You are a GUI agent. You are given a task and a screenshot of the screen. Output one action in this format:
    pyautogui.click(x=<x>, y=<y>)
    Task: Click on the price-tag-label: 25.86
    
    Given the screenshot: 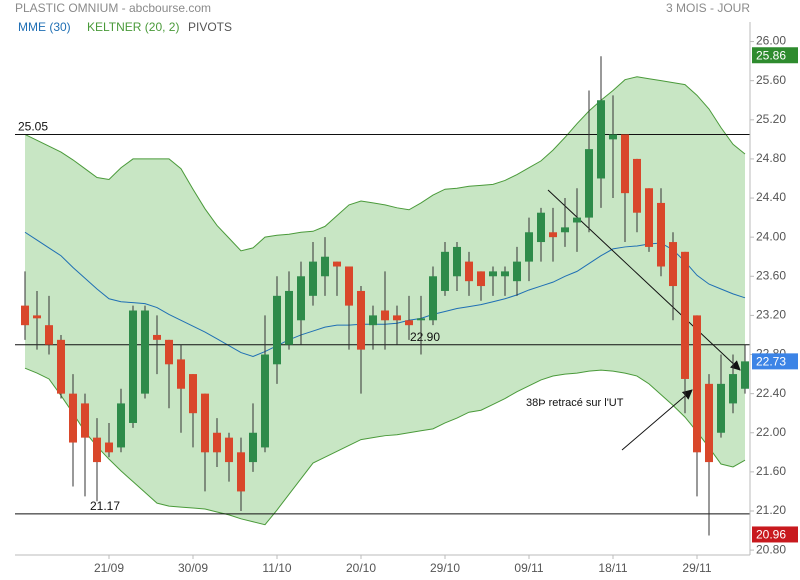 What is the action you would take?
    pyautogui.click(x=771, y=55)
    